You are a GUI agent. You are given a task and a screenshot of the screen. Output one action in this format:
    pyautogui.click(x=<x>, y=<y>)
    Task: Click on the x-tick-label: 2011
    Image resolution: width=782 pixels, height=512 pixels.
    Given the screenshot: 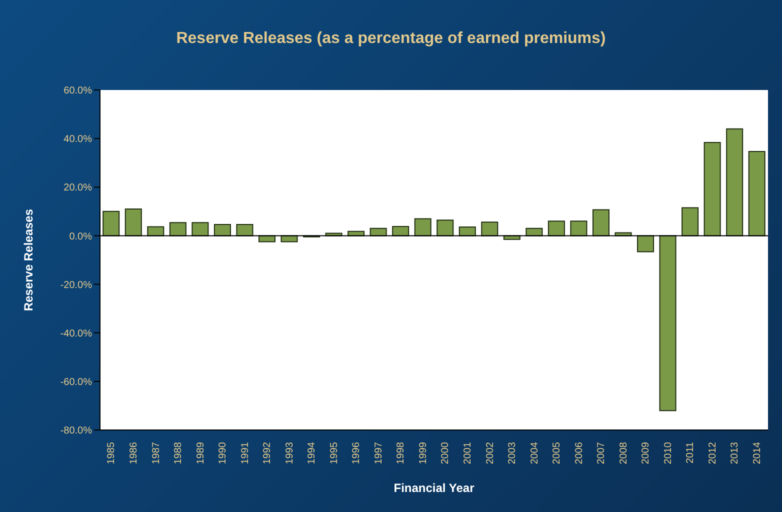 What is the action you would take?
    pyautogui.click(x=690, y=453)
    